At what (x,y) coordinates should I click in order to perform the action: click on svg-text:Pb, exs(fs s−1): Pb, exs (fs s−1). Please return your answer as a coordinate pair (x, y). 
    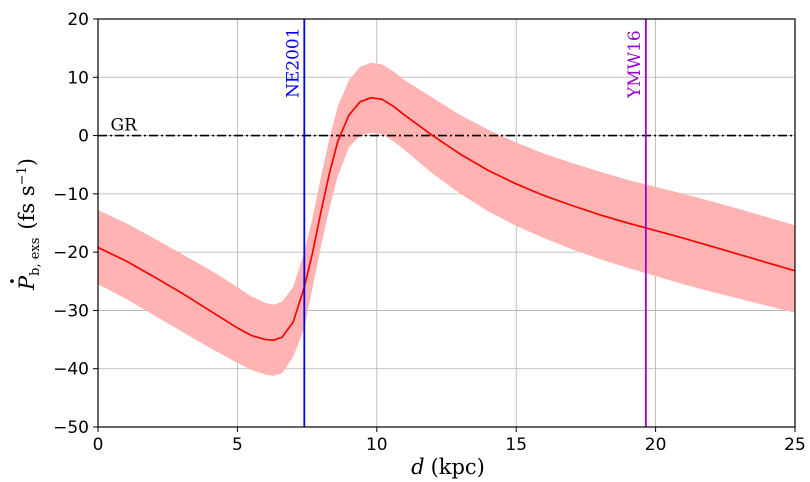
    Looking at the image, I should click on (29, 224).